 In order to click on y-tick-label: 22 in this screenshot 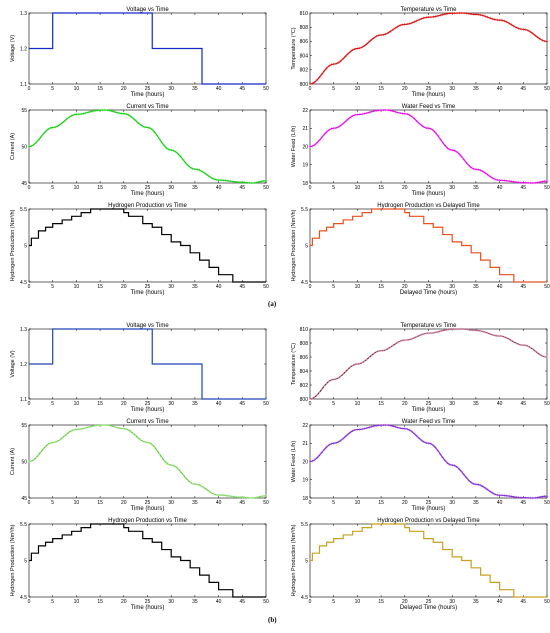, I will do `click(305, 426)`.